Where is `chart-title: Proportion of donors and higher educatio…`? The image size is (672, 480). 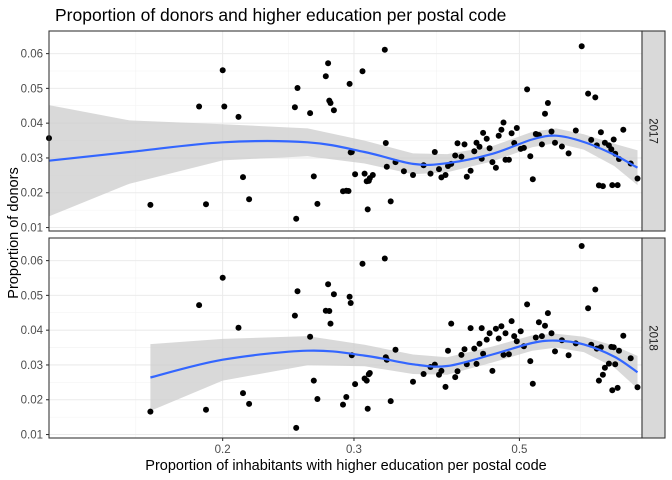
chart-title: Proportion of donors and higher educatio… is located at coordinates (280, 15).